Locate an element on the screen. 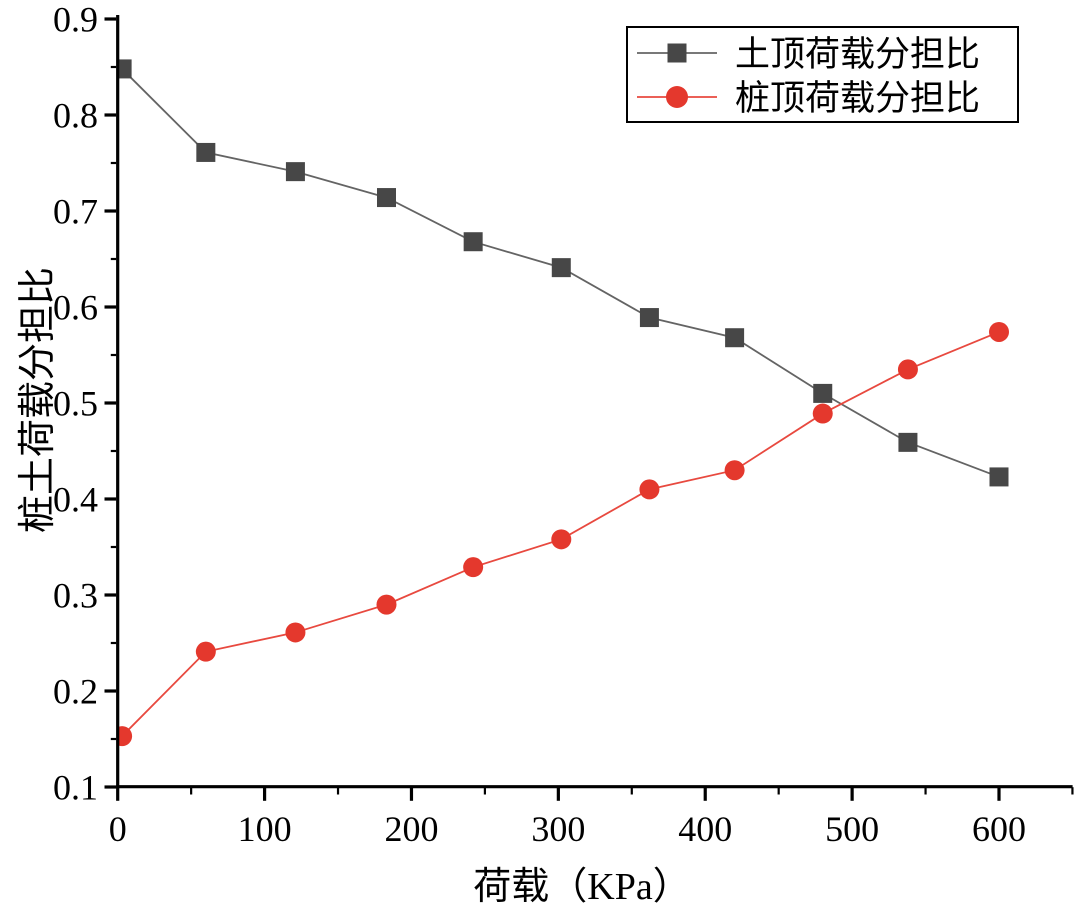  x-tick-label: 600 is located at coordinates (999, 829).